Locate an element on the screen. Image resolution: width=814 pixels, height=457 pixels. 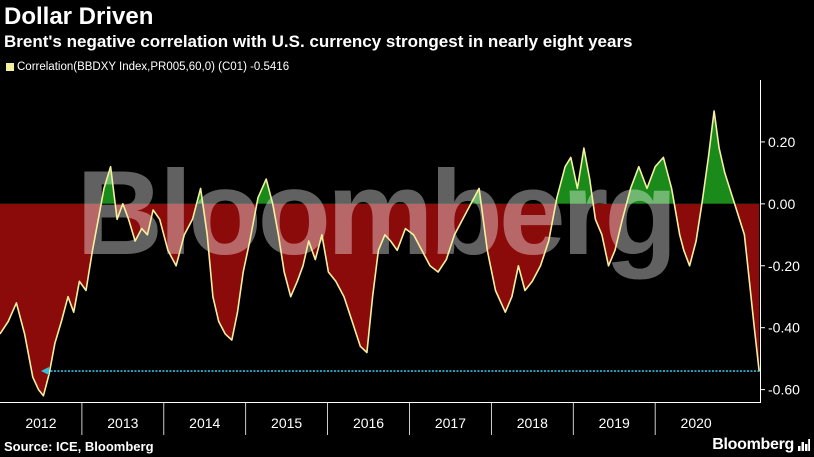
x-tick-label: 2016 is located at coordinates (368, 423).